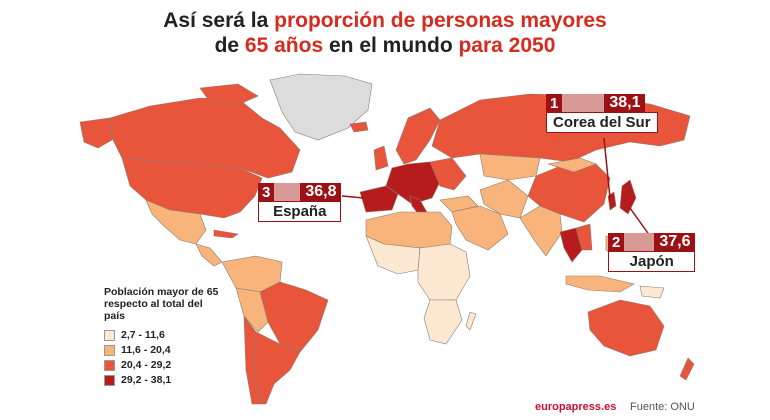  I want to click on source-credit: Fuente: ONU, so click(662, 407).